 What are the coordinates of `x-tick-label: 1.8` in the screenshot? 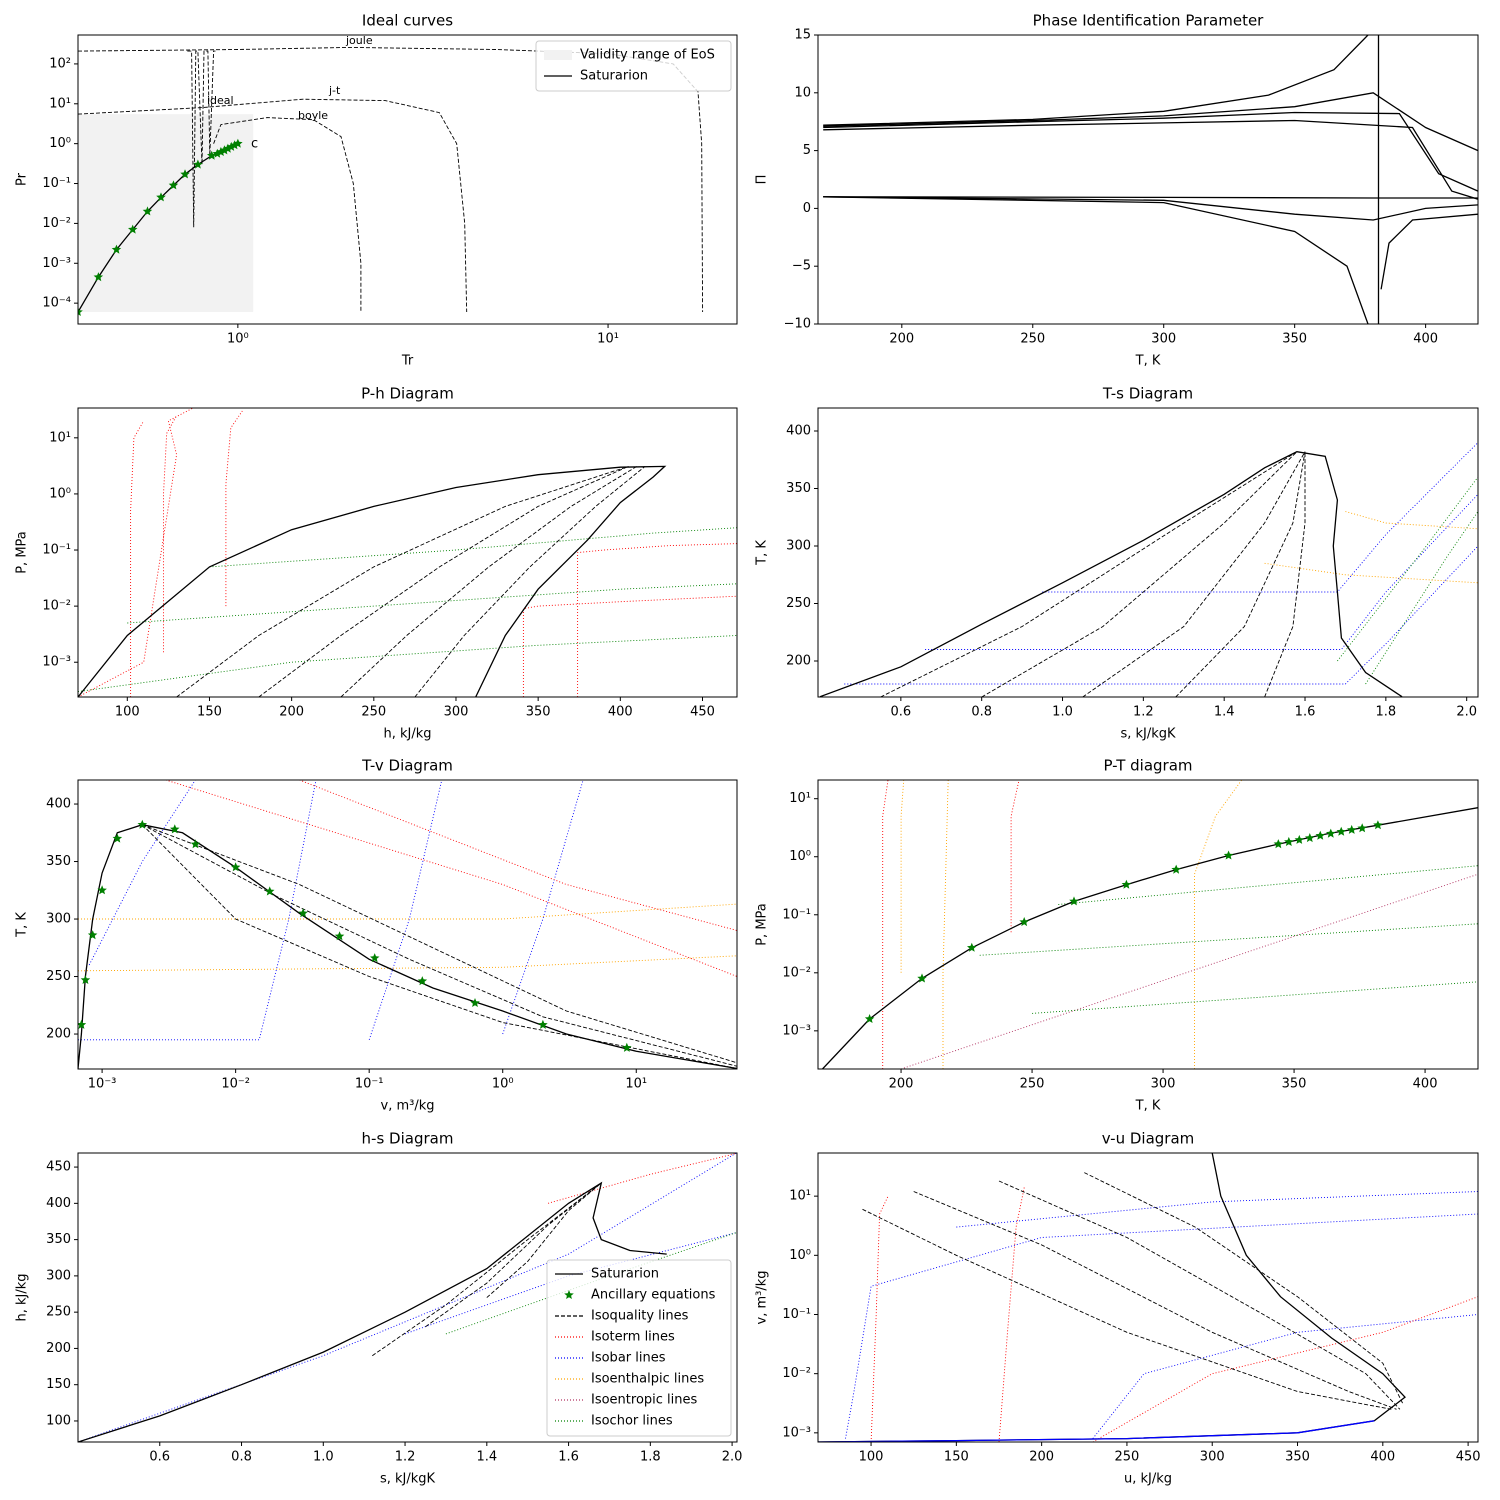 It's located at (1386, 712).